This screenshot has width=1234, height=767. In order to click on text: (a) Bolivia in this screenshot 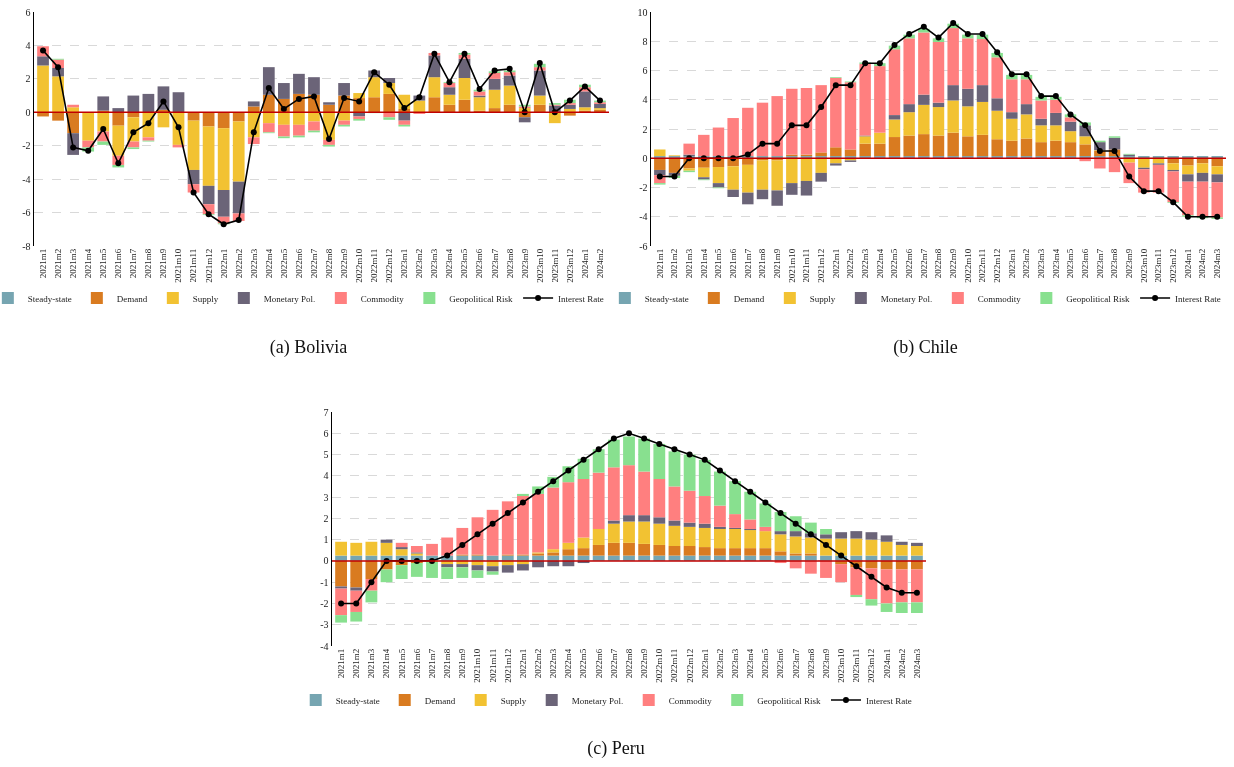, I will do `click(308, 348)`.